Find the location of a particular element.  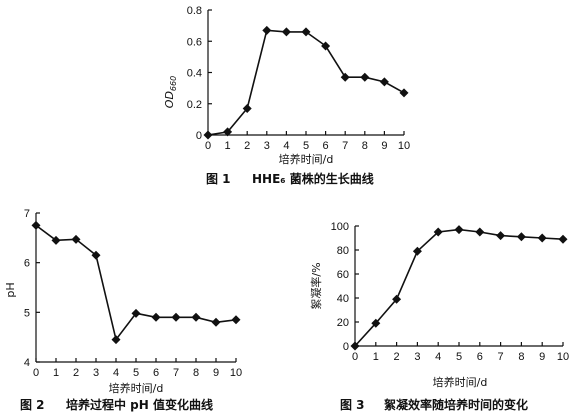

growth-curve-y-tick-label: 0.6 is located at coordinates (194, 42).